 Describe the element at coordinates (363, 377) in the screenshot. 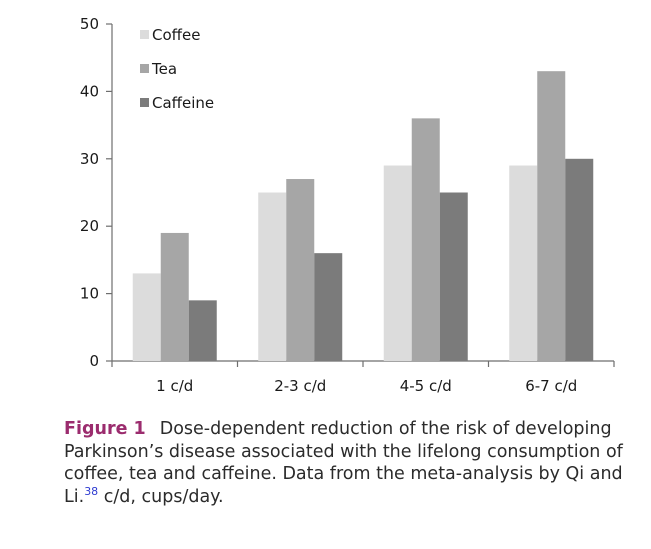

I see `x-axis: 1 c/d 2-3 c/d 4-5 c/d 6-7 c/d` at that location.